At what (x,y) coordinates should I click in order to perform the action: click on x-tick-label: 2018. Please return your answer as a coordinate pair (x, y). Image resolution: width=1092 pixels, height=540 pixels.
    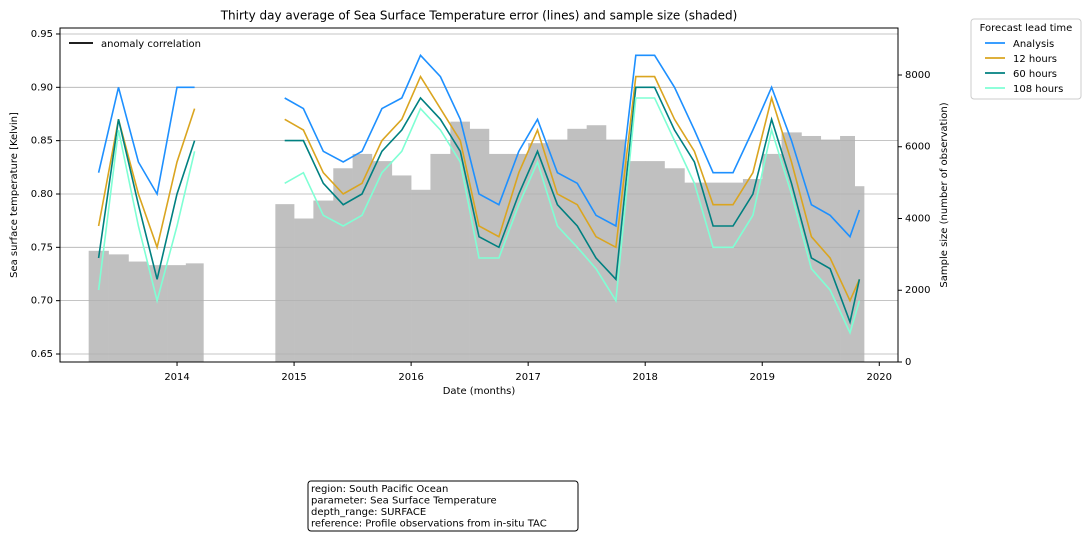
    Looking at the image, I should click on (644, 377).